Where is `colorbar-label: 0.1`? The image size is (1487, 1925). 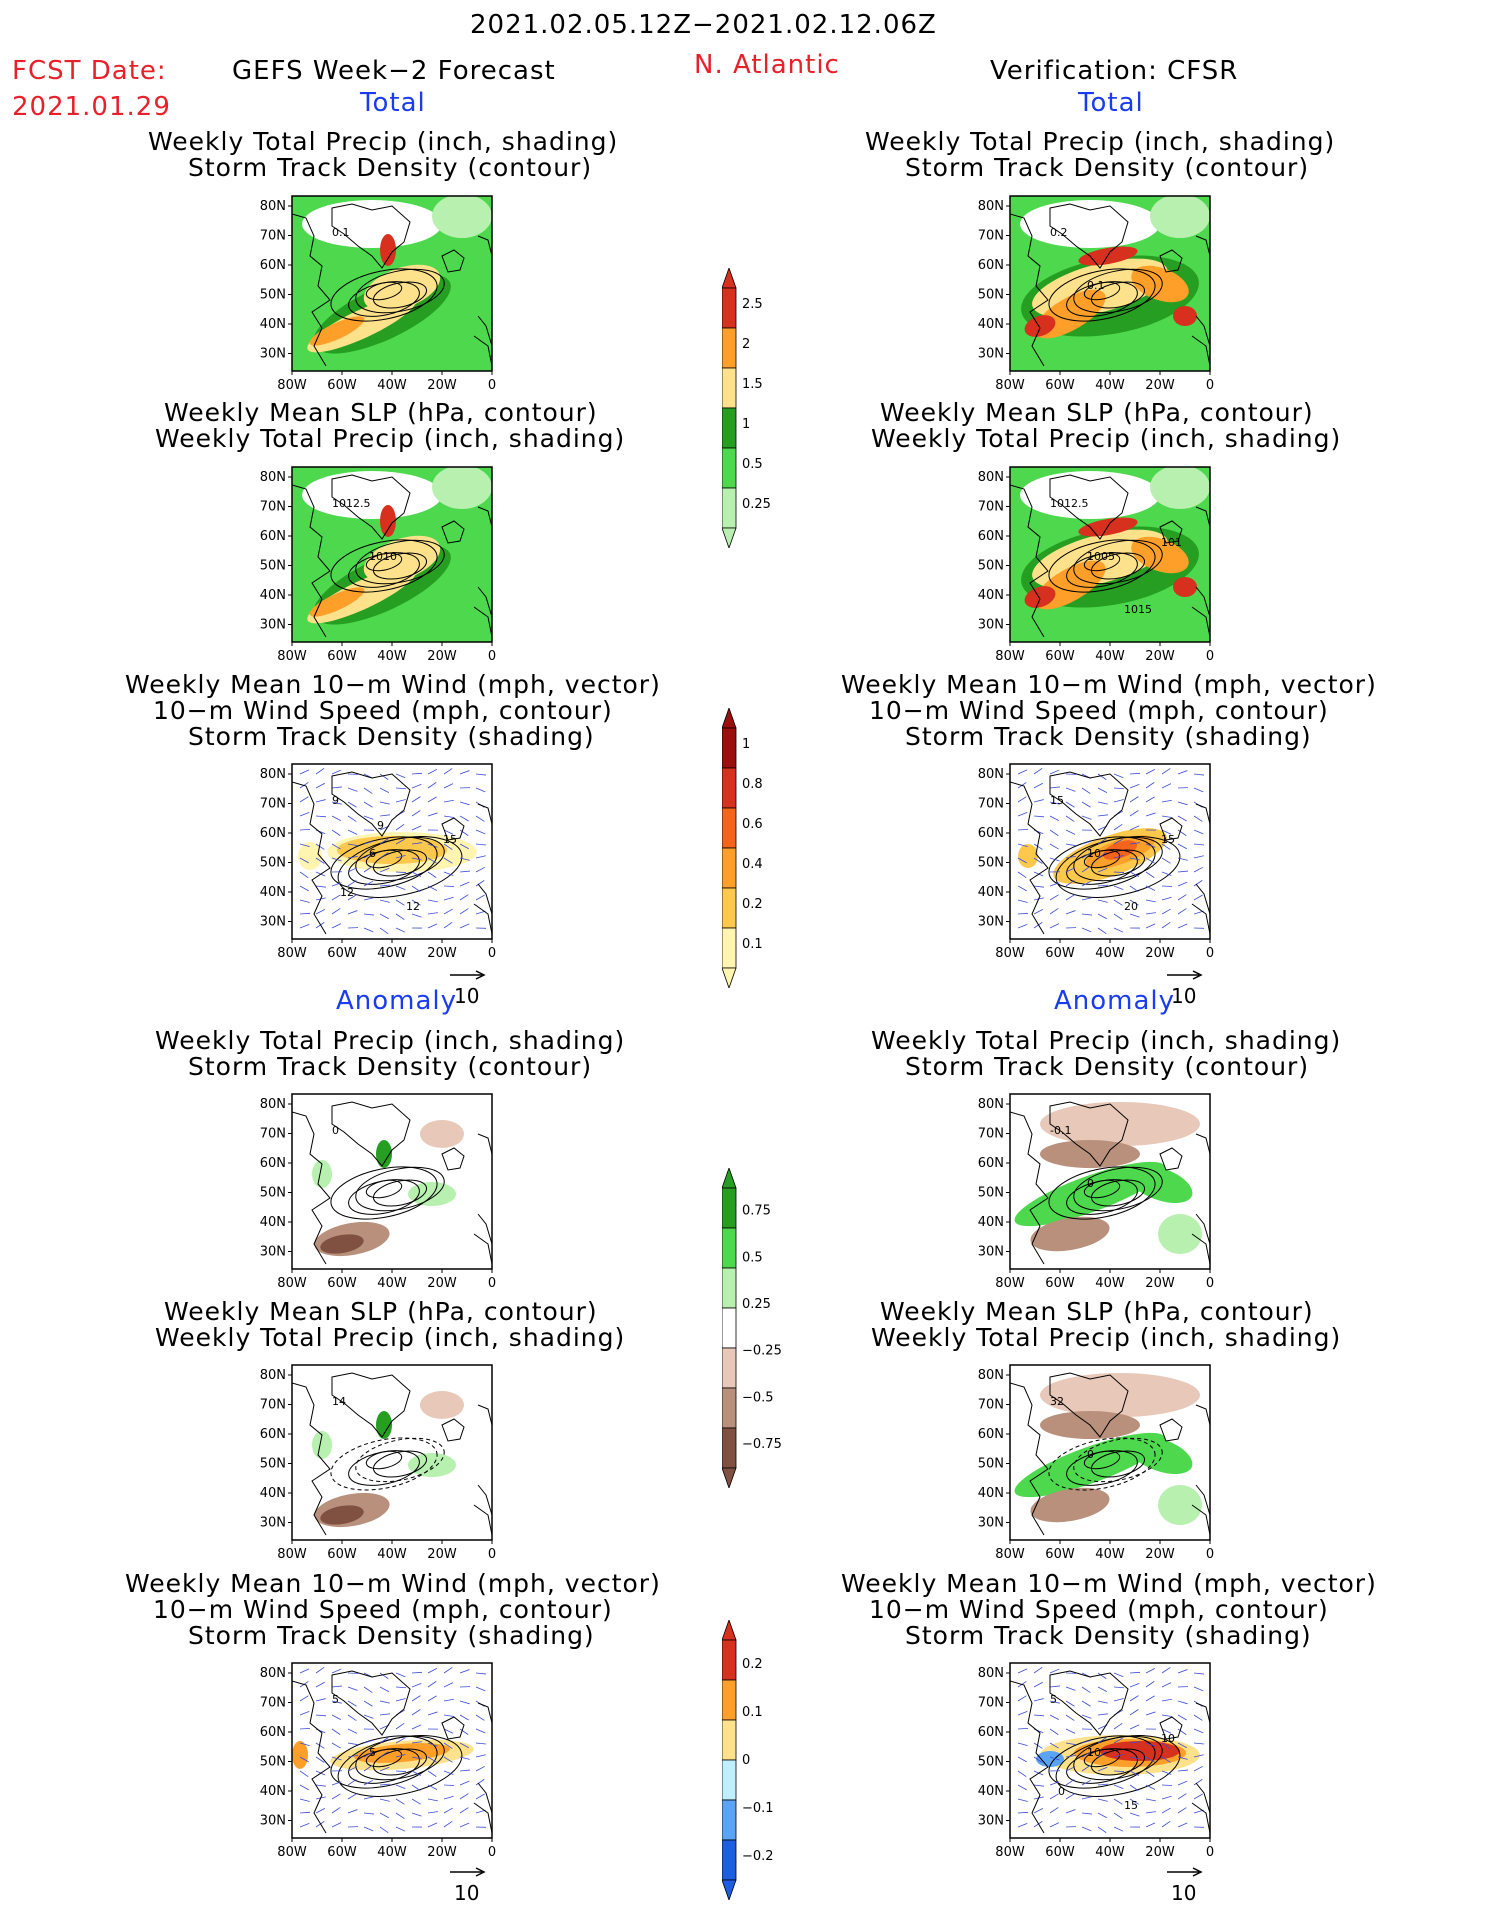
colorbar-label: 0.1 is located at coordinates (752, 1712).